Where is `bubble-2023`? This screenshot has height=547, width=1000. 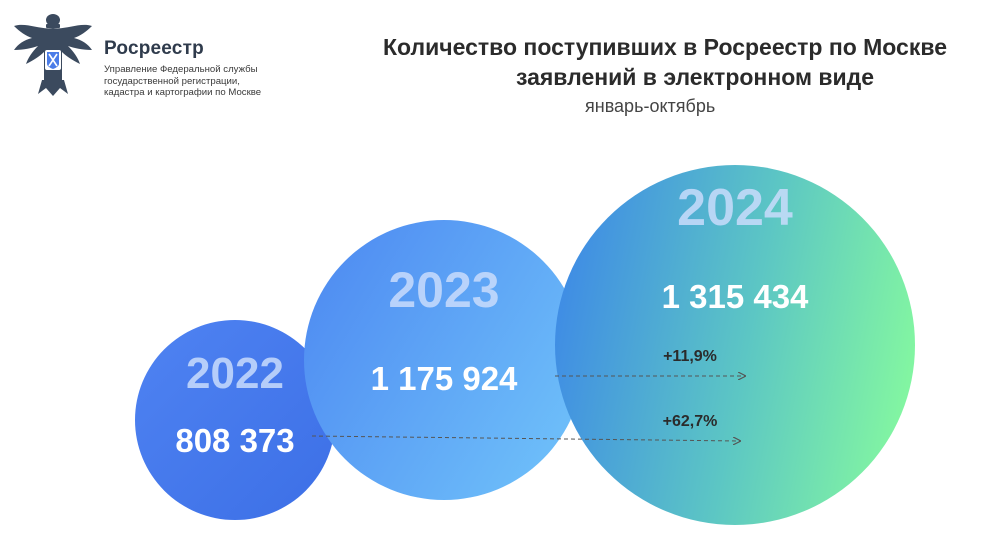 bubble-2023 is located at coordinates (444, 360).